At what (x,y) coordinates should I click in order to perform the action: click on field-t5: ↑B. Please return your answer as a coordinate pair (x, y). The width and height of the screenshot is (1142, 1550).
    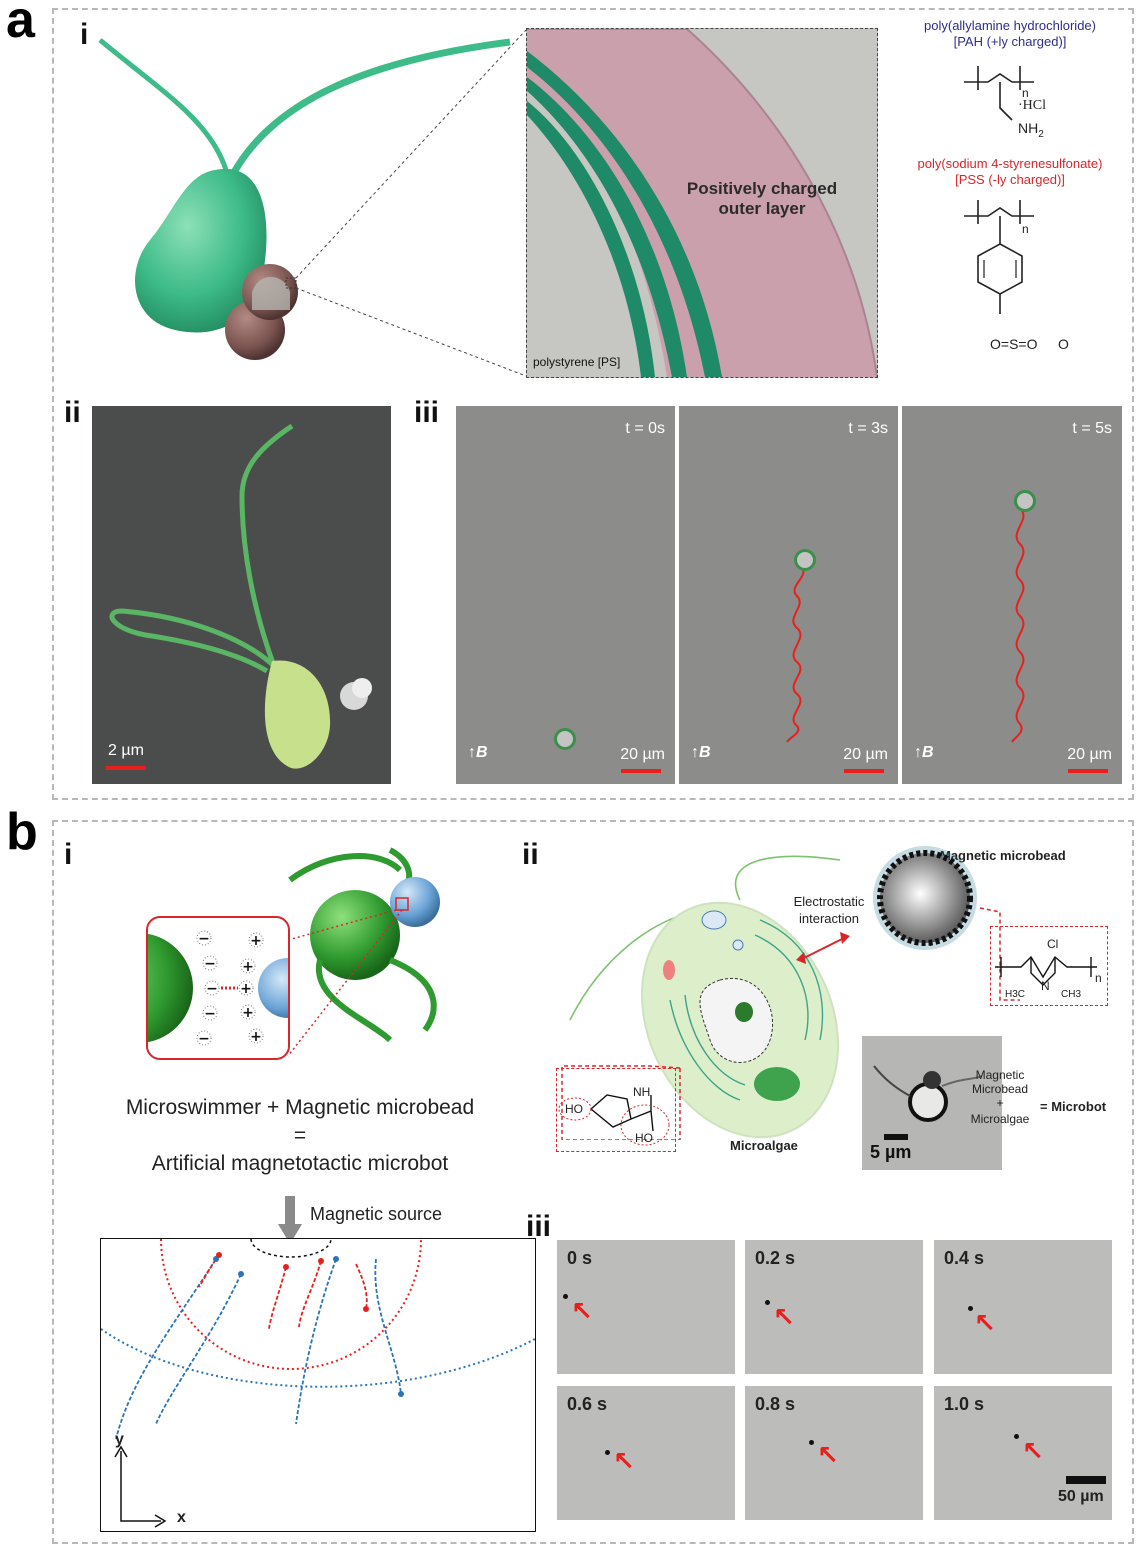
    Looking at the image, I should click on (924, 753).